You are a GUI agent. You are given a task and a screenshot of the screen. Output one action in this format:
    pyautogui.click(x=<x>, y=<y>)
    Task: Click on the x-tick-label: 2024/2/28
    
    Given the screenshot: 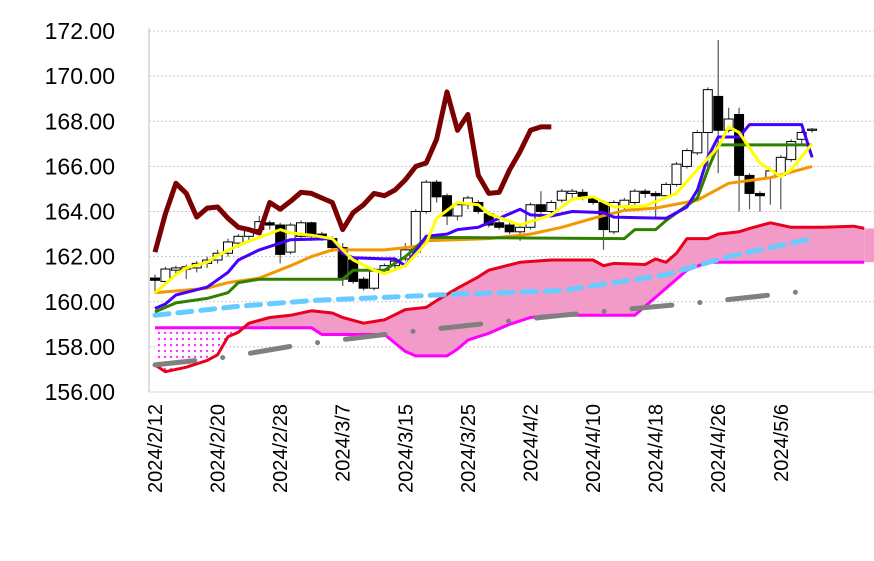 What is the action you would take?
    pyautogui.click(x=281, y=448)
    